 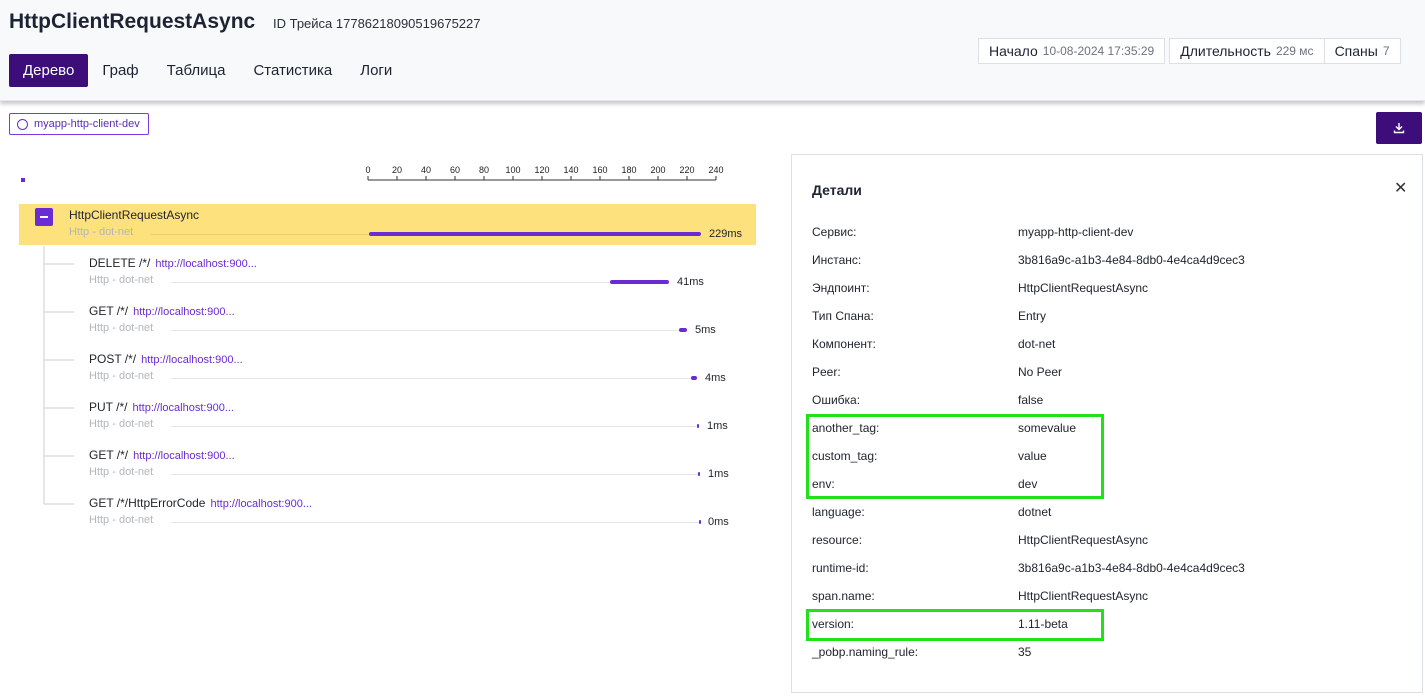 I want to click on axis-tick-label: 40, so click(x=425, y=170).